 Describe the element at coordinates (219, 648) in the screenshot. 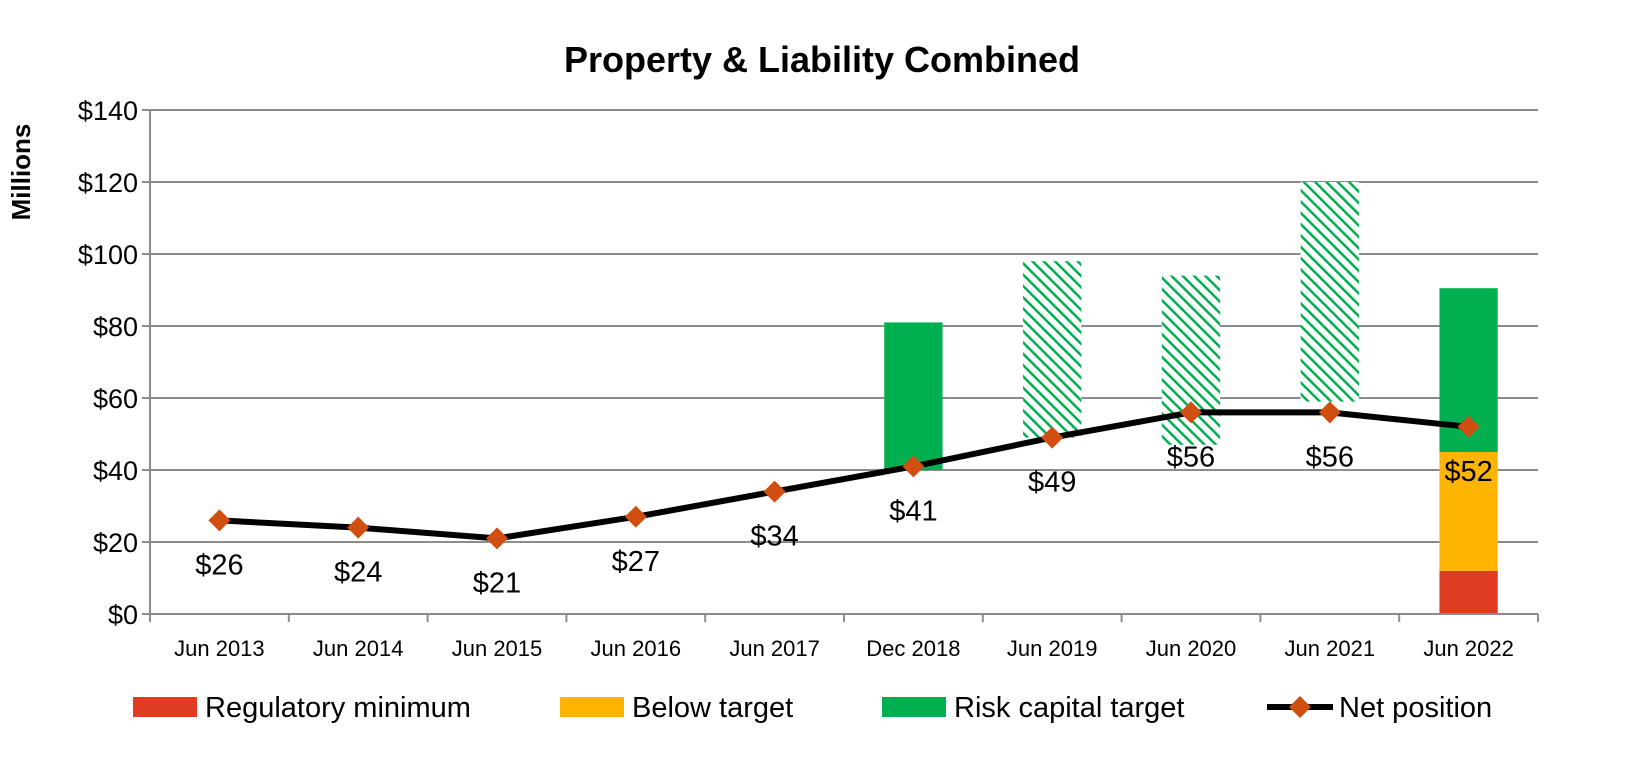

I see `x-tick-label: Jun 2013` at that location.